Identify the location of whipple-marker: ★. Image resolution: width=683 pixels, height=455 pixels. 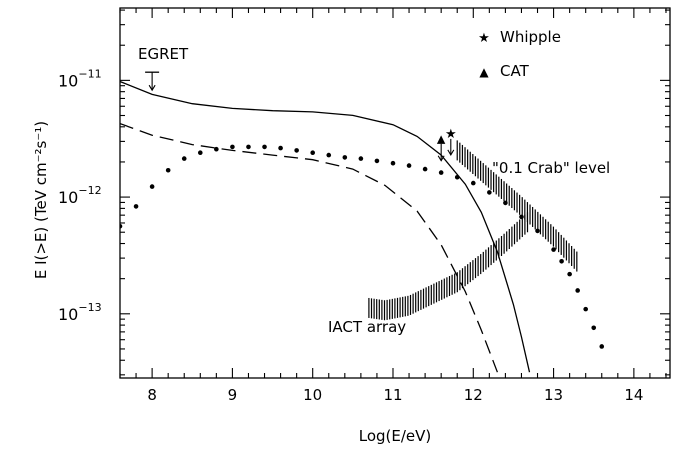
(451, 134).